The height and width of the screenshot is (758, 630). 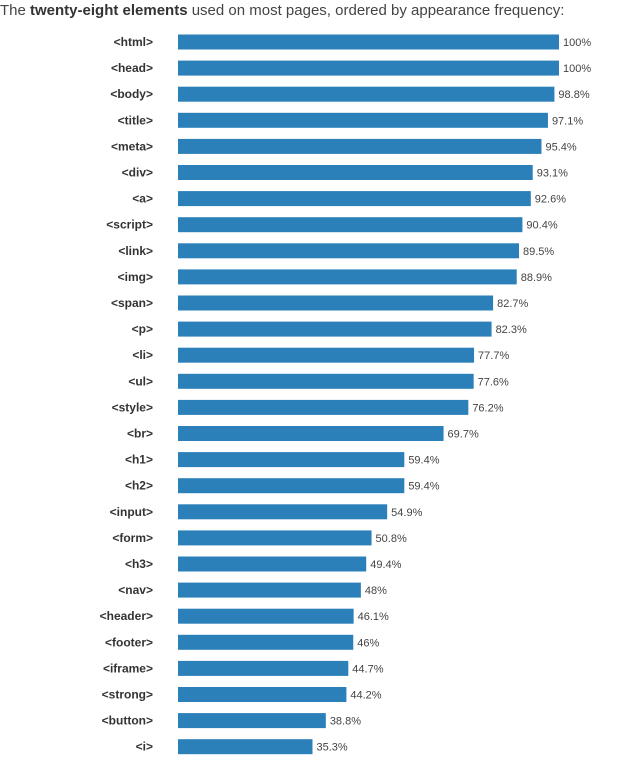 What do you see at coordinates (127, 721) in the screenshot?
I see `category-label-button: <button>` at bounding box center [127, 721].